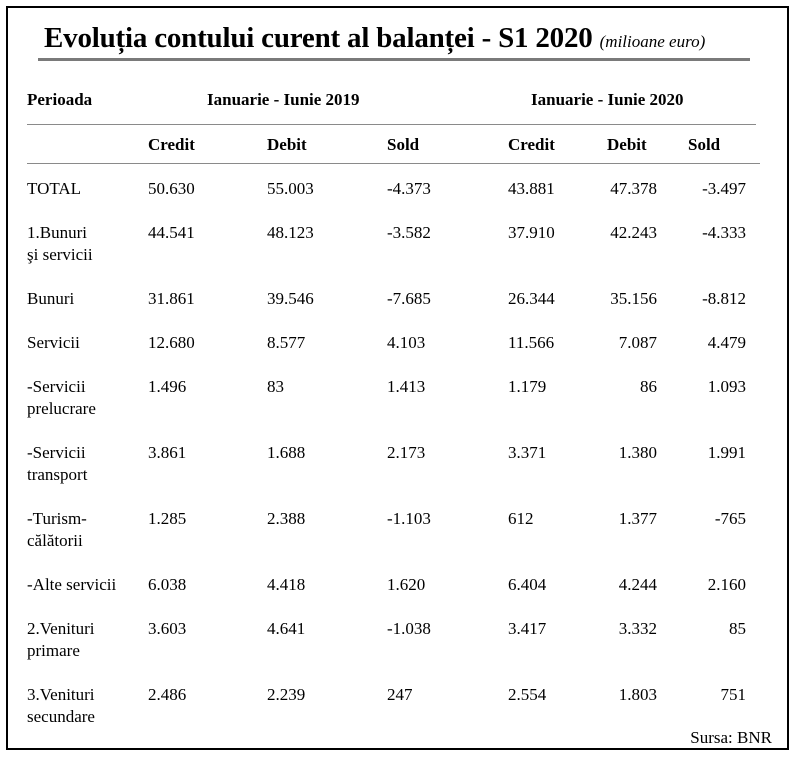  I want to click on cell-sold-2019: -4.373, so click(409, 188).